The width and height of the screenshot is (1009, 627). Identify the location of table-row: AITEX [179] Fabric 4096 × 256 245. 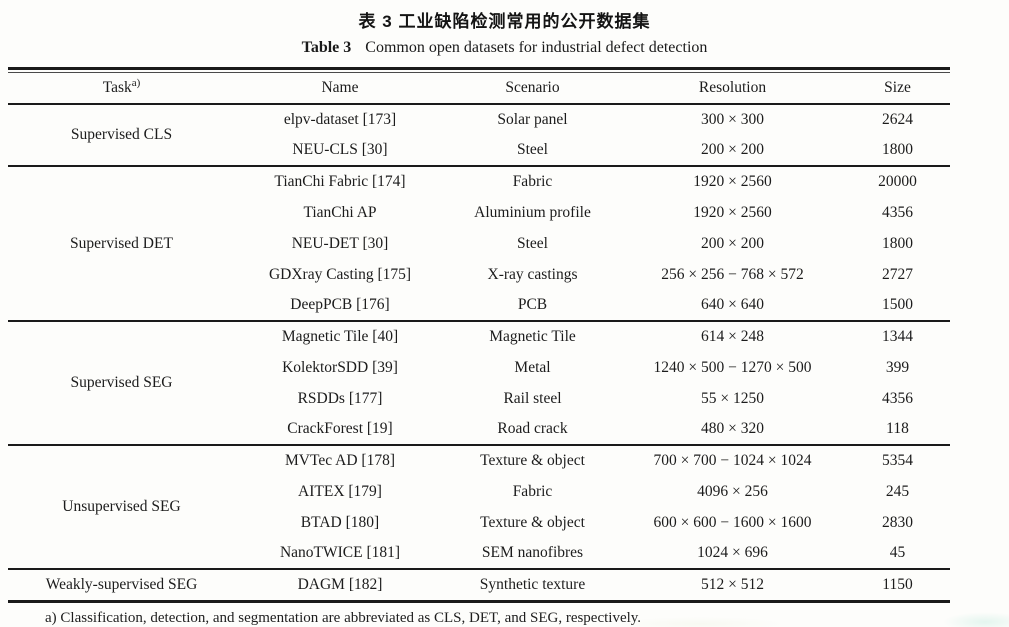
(479, 491).